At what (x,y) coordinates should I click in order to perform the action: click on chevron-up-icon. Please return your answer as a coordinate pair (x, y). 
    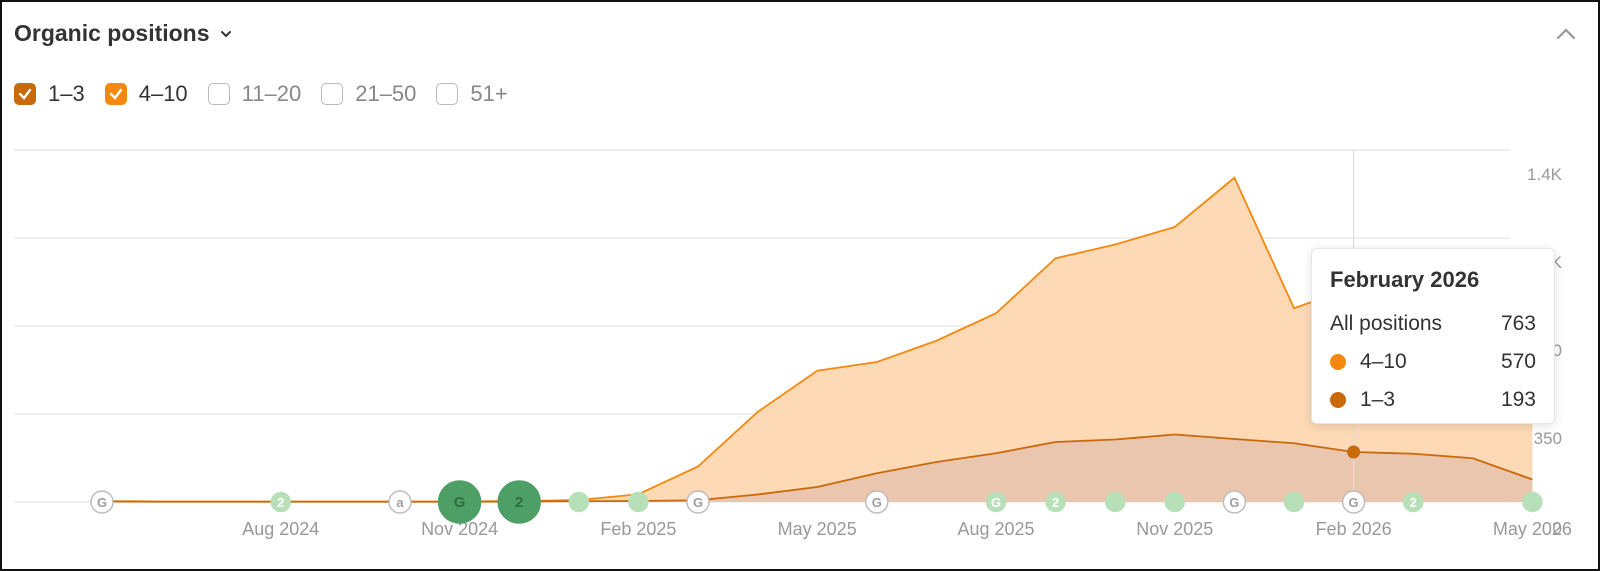
    Looking at the image, I should click on (1566, 34).